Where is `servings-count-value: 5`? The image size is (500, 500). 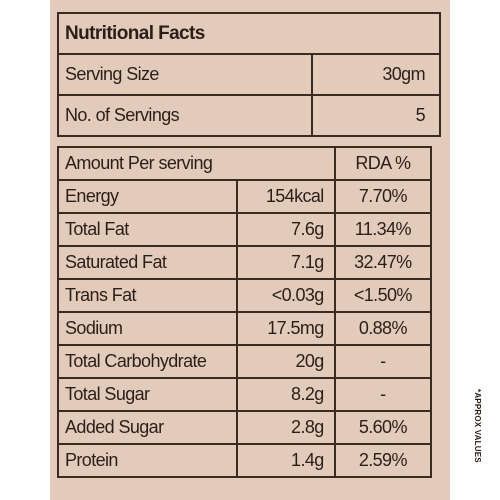 servings-count-value: 5 is located at coordinates (376, 115).